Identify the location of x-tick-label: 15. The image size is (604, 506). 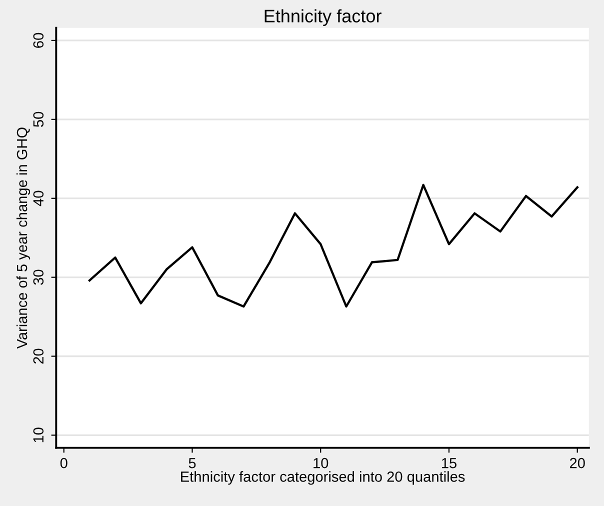
(449, 463).